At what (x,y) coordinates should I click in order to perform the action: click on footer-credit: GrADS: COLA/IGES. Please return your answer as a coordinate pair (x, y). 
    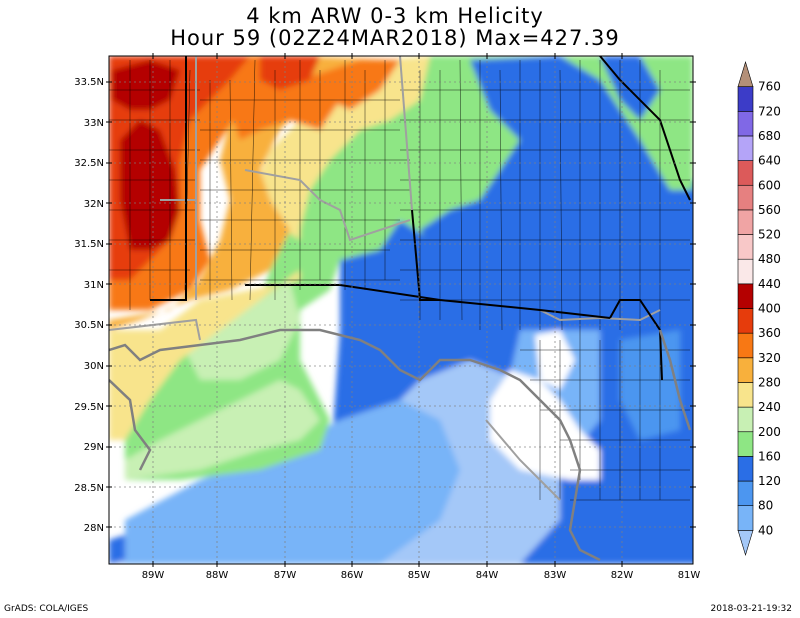
    Looking at the image, I should click on (46, 609).